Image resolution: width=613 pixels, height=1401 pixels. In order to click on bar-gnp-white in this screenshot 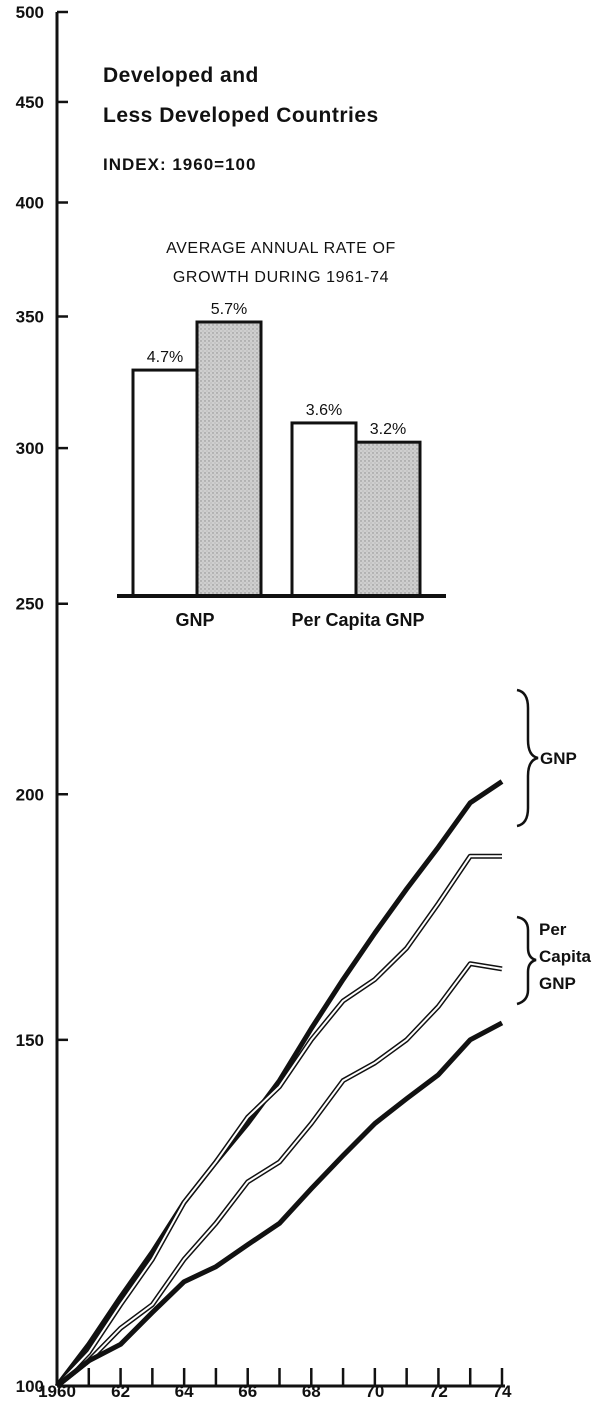, I will do `click(165, 483)`.